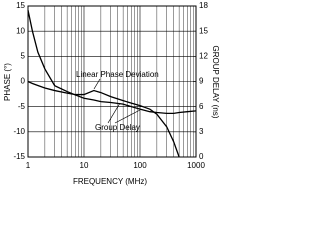 This screenshot has height=240, width=320. Describe the element at coordinates (201, 156) in the screenshot. I see `y2-tick-label: 0` at that location.